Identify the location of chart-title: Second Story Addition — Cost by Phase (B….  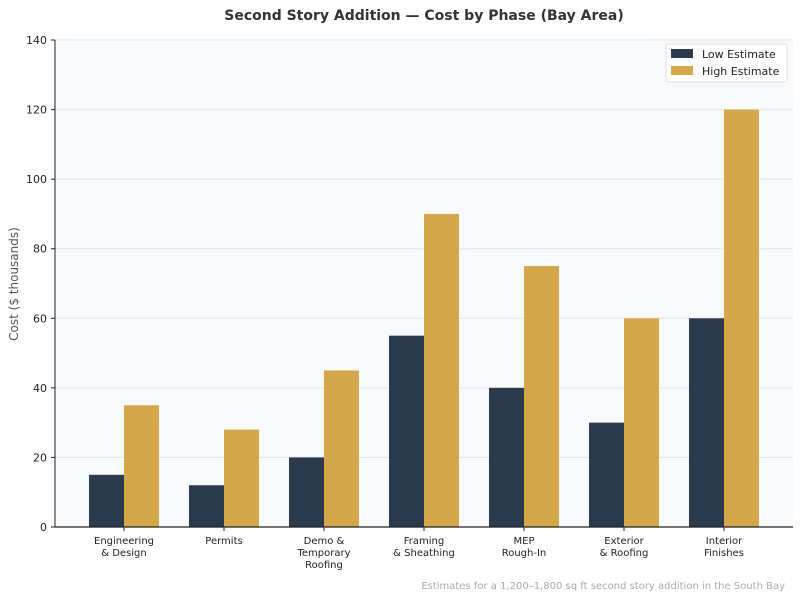
(424, 16).